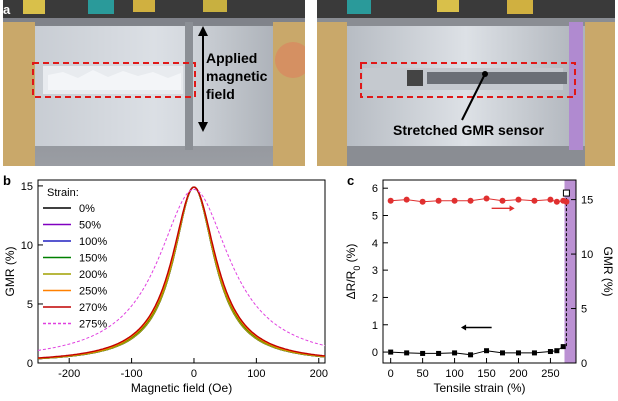 This screenshot has height=401, width=618. Describe the element at coordinates (375, 217) in the screenshot. I see `y-left-tick-label: 5` at that location.